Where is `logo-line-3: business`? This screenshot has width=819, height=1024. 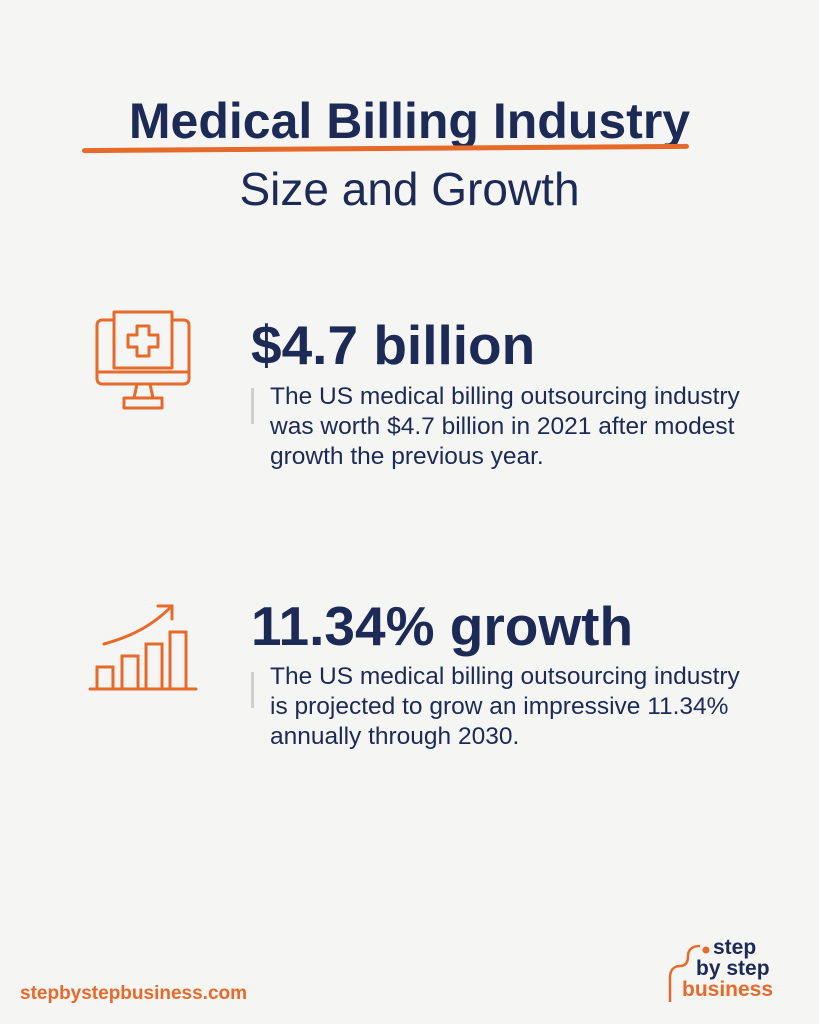 logo-line-3: business is located at coordinates (728, 989).